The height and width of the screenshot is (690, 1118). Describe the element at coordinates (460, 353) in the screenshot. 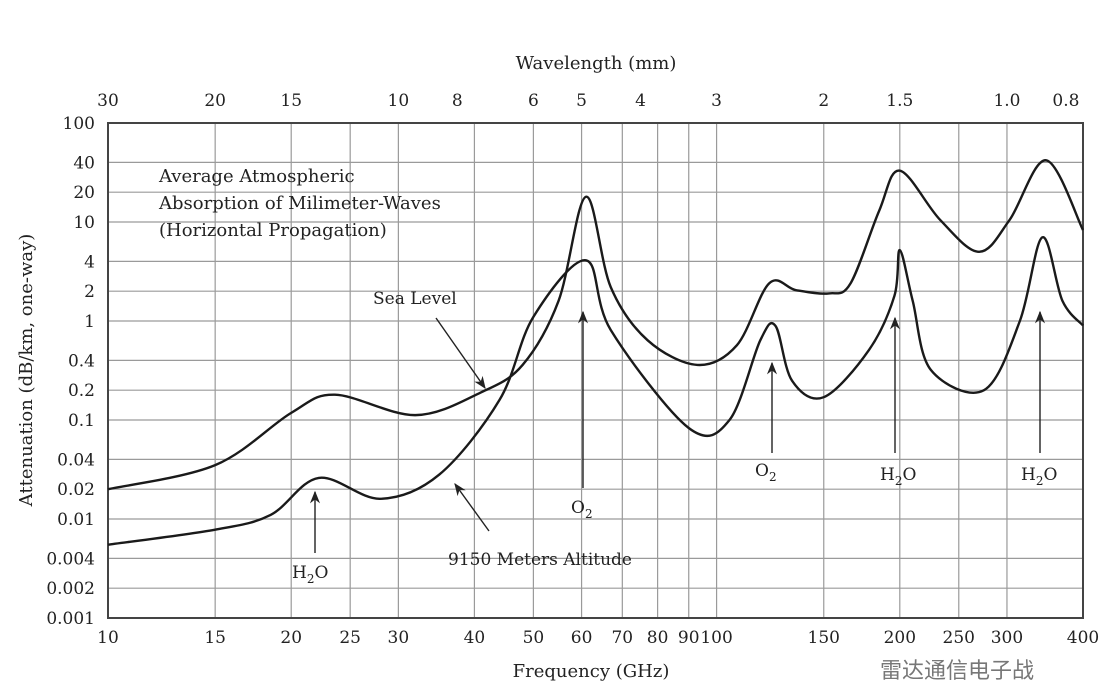

I see `sea-level-arrow` at that location.